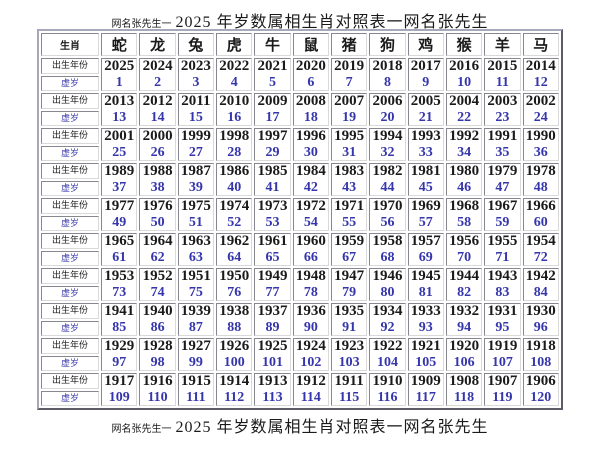 This screenshot has width=600, height=449. Describe the element at coordinates (195, 222) in the screenshot. I see `nominal-age-value: 51` at that location.